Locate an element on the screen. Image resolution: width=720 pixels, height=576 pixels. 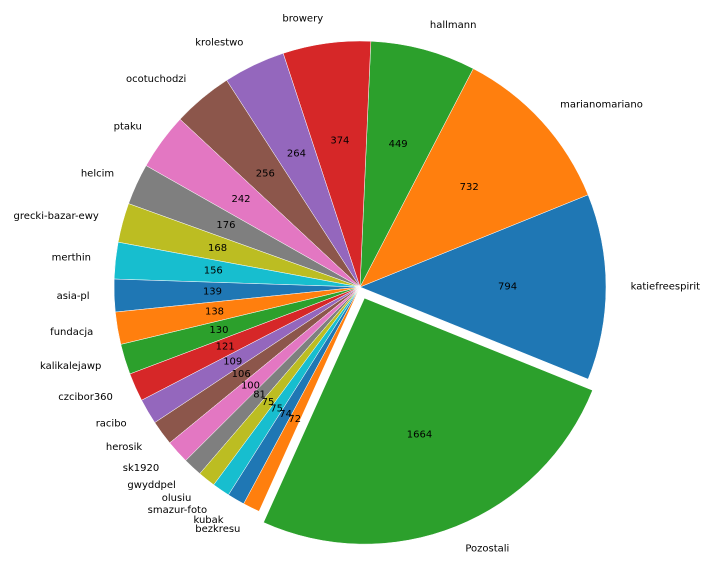
slice-value-label: 374 is located at coordinates (339, 140).